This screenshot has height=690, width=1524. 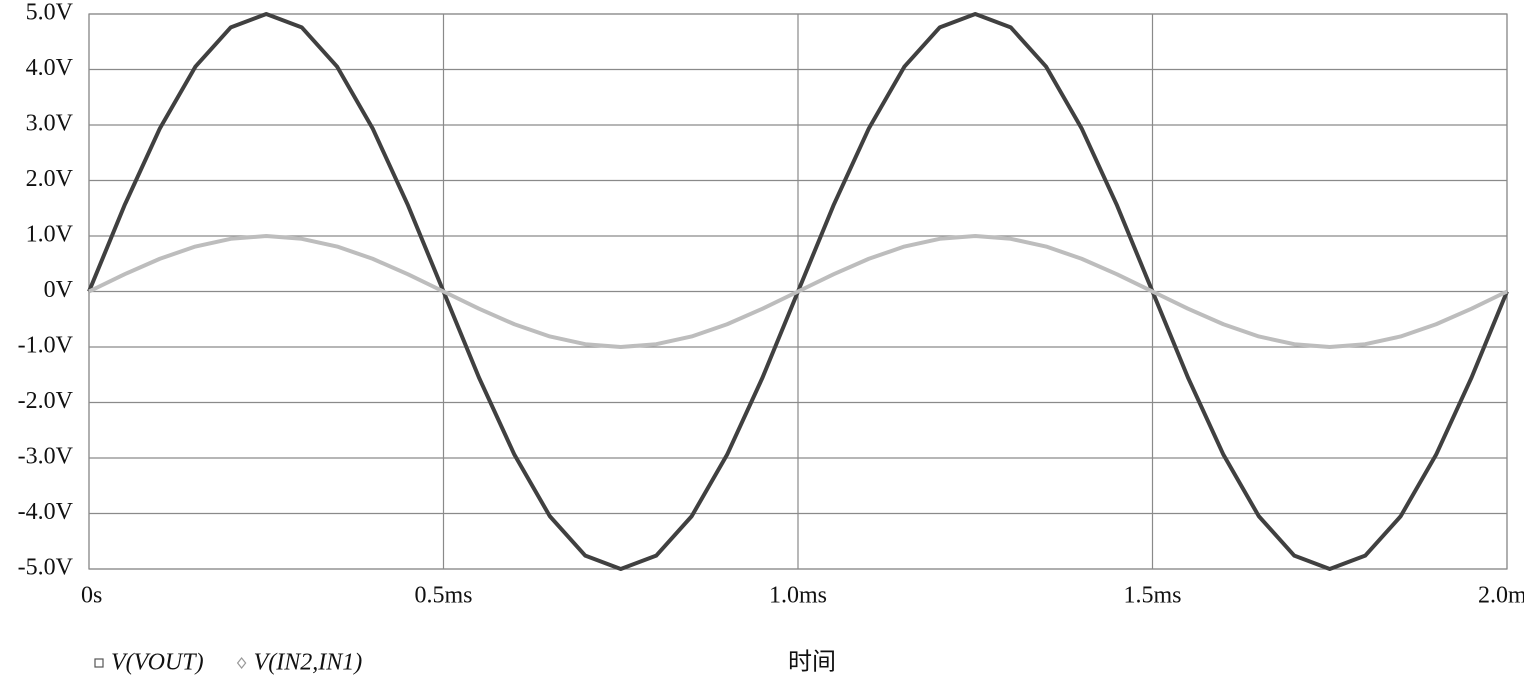 I want to click on legend-label: V(VOUT), so click(x=157, y=663).